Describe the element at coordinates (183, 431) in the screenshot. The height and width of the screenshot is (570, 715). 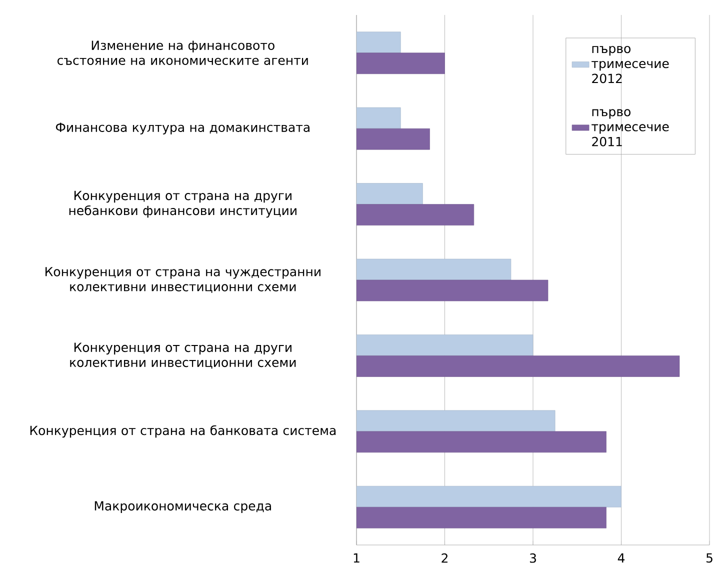
I see `y-tick-label: Конкуренция от страна на банковата система` at that location.